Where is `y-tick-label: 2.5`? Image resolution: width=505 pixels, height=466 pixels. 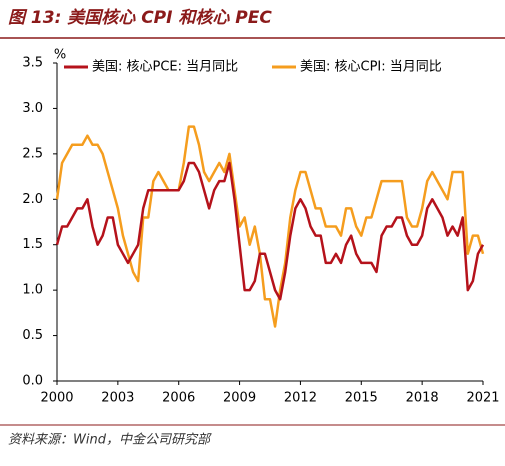 y-tick-label: 2.5 is located at coordinates (32, 153).